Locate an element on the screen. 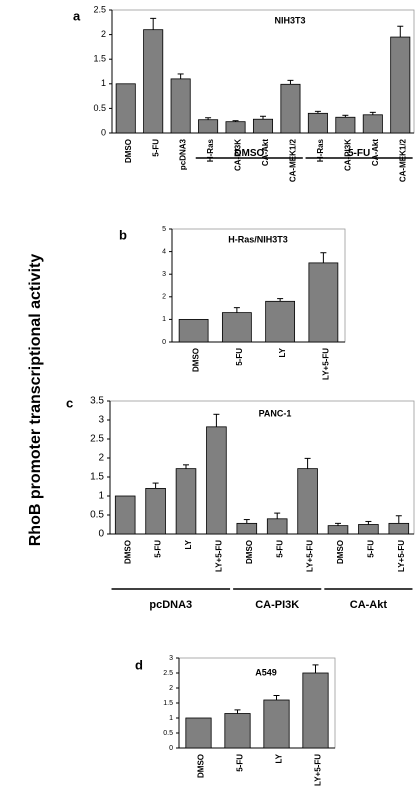  panel-d-title: A549 is located at coordinates (266, 672).